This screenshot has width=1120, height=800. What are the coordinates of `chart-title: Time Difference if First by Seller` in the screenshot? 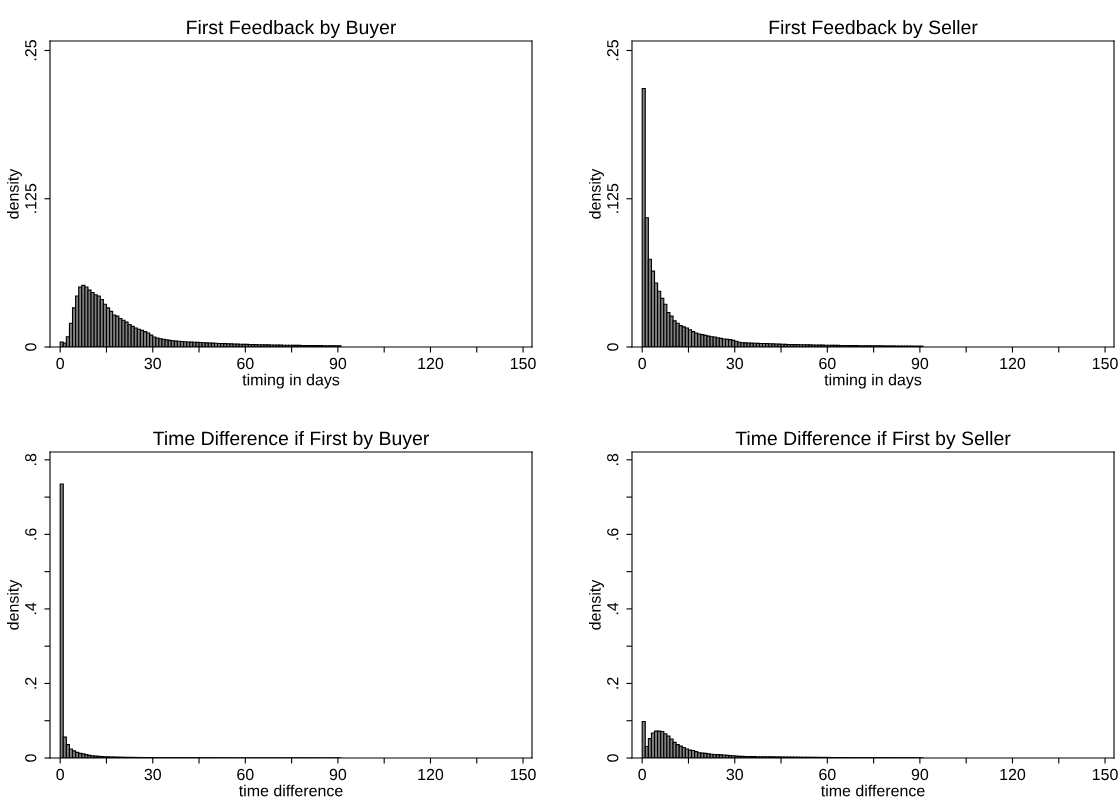 It's located at (873, 440).